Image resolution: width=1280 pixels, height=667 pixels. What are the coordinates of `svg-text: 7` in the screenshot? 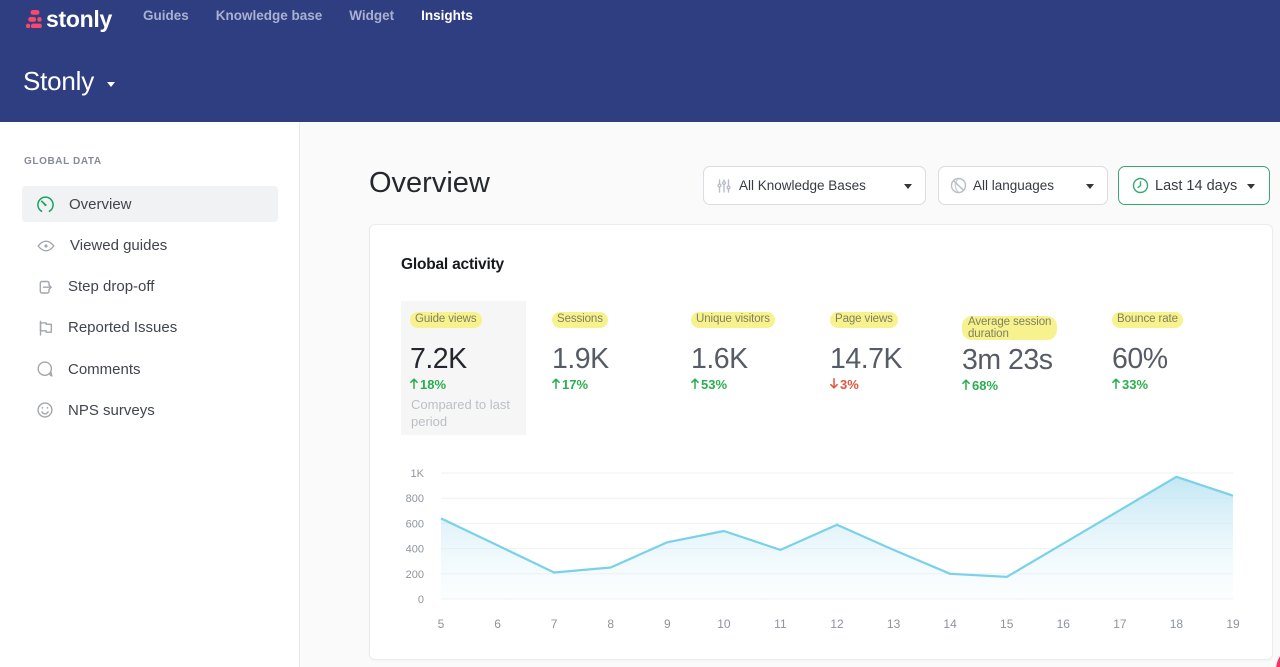 It's located at (554, 624).